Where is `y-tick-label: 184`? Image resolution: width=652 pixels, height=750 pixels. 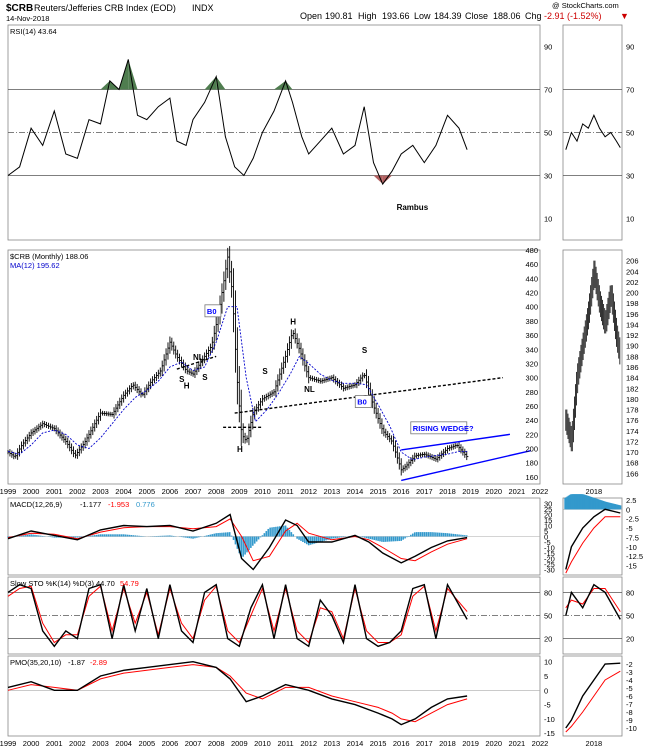
y-tick-label: 184 is located at coordinates (632, 378).